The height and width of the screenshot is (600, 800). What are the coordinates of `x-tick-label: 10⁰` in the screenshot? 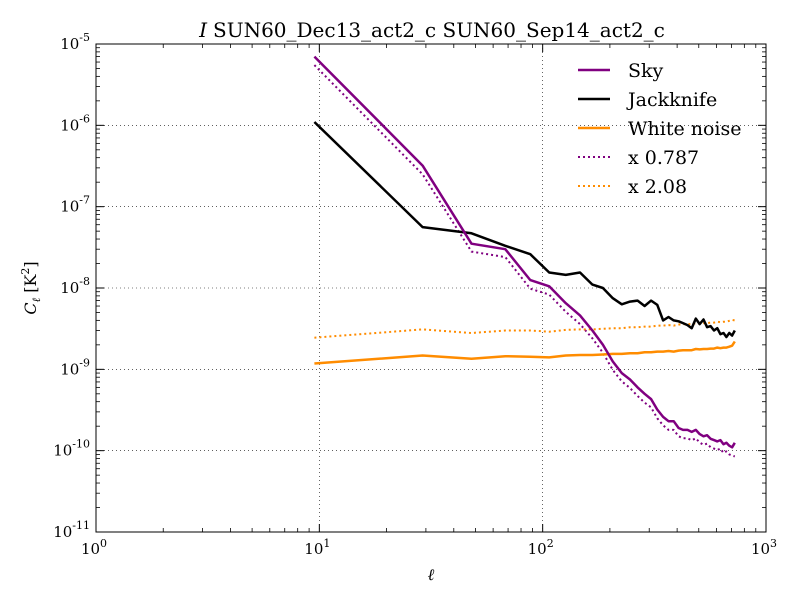 It's located at (94, 547).